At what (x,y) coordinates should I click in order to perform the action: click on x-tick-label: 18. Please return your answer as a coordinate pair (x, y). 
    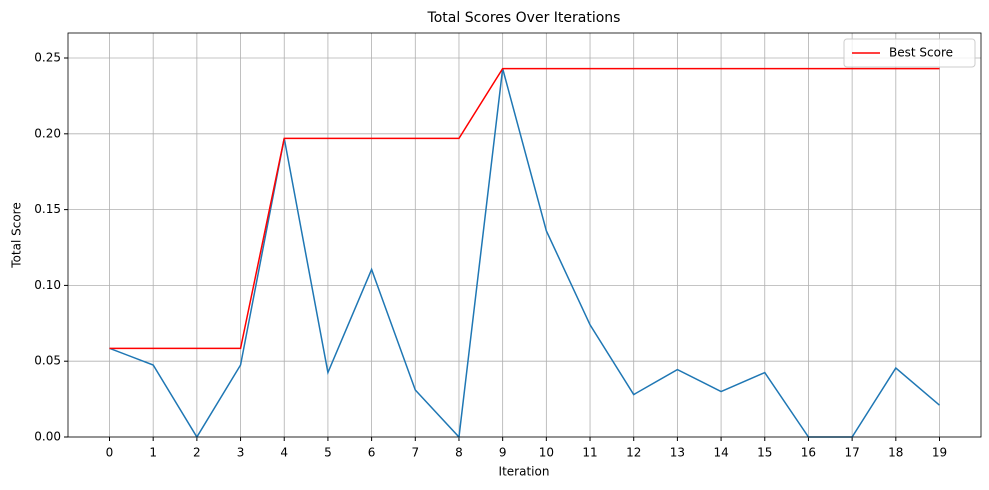
    Looking at the image, I should click on (895, 453).